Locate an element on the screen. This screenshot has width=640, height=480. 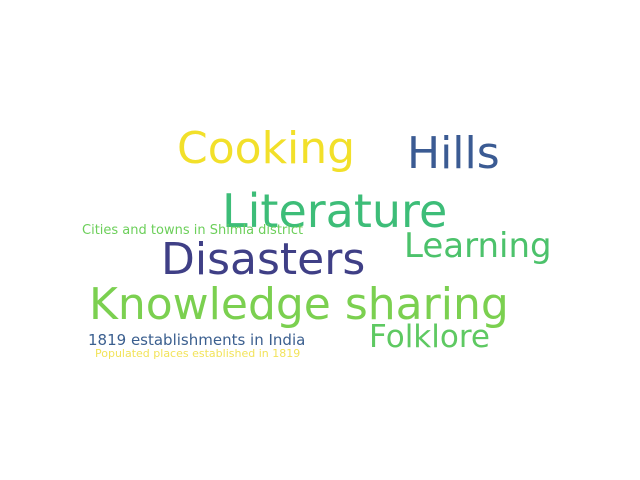
word-folklore: Folklore is located at coordinates (429, 337).